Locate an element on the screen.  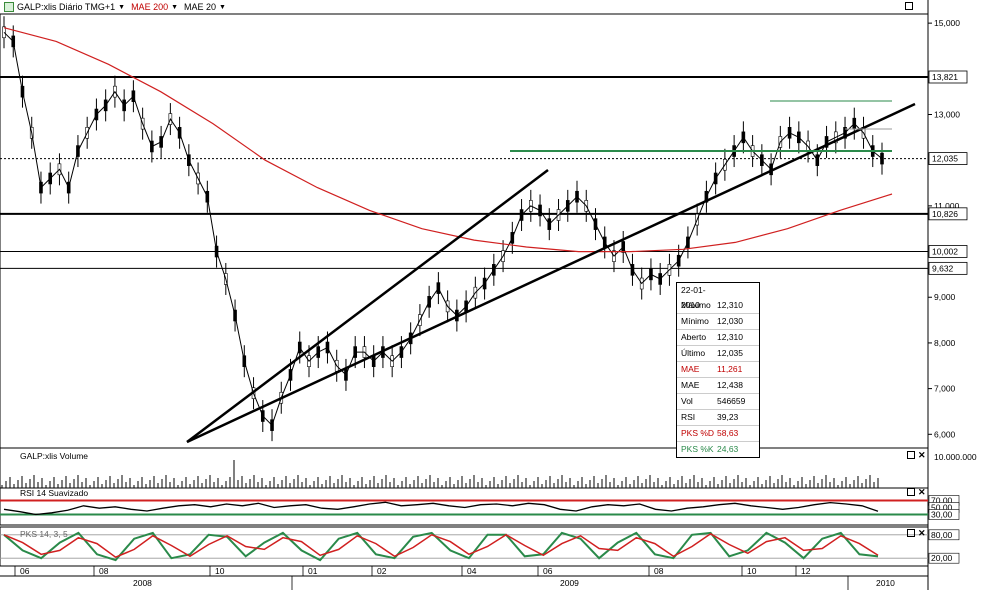
mae200-label: MAE 200 is located at coordinates (150, 7).